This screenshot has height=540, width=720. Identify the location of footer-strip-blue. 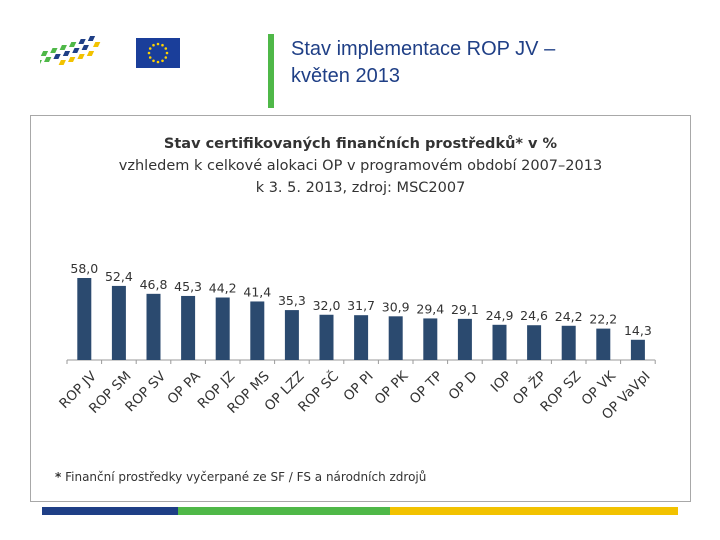
(110, 511).